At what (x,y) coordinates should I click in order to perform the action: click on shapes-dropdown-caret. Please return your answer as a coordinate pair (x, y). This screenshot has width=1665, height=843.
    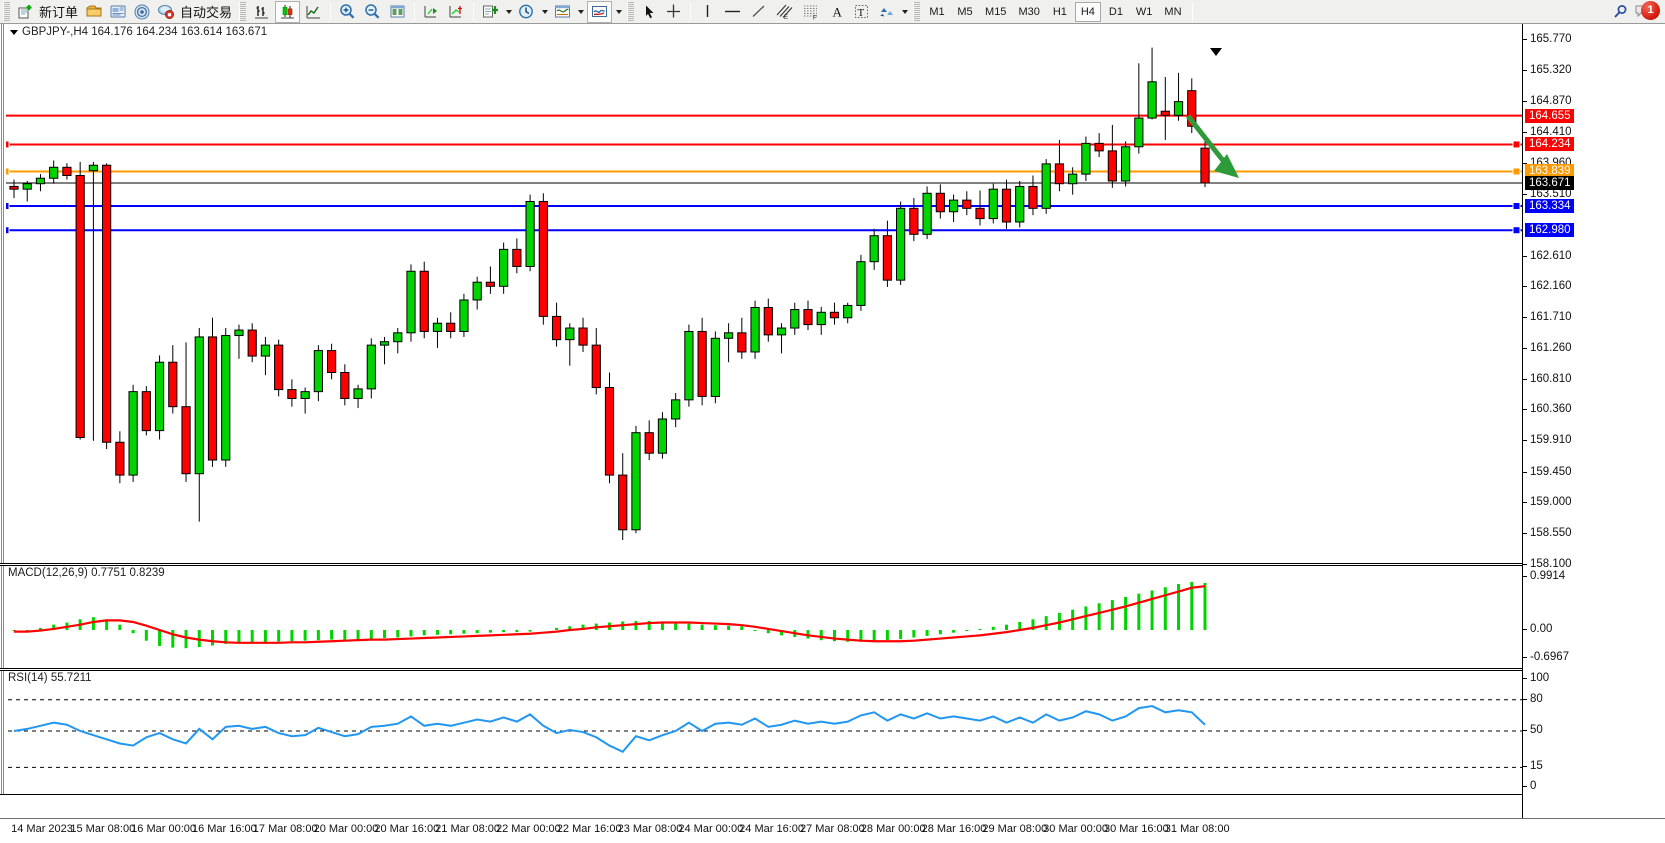
    Looking at the image, I should click on (904, 12).